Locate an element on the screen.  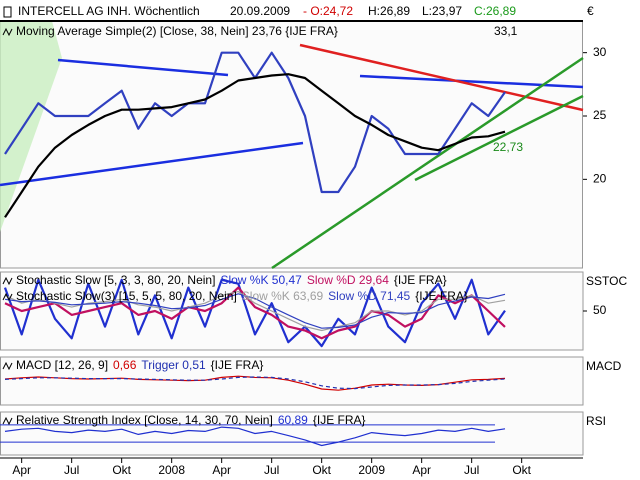
legend-entry: Slow %D 29,64 is located at coordinates (348, 280).